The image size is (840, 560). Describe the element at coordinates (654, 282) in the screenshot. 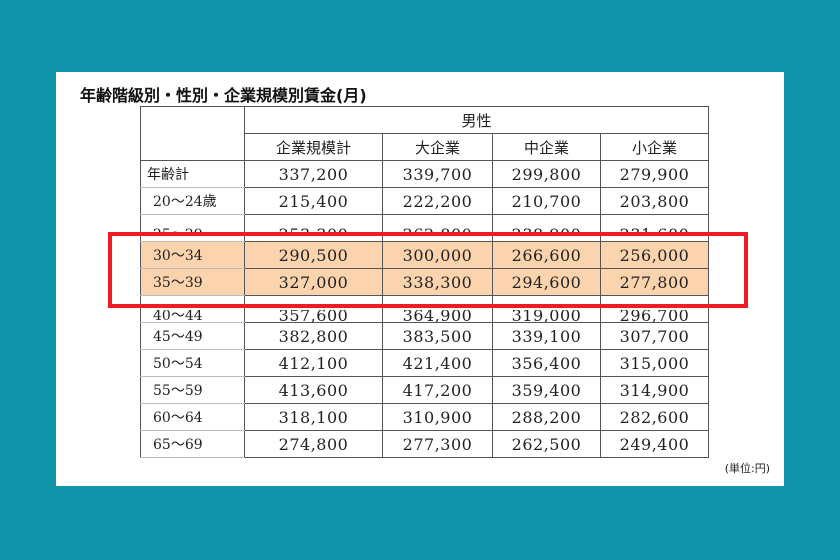

I see `wage-cell: 277,800` at that location.